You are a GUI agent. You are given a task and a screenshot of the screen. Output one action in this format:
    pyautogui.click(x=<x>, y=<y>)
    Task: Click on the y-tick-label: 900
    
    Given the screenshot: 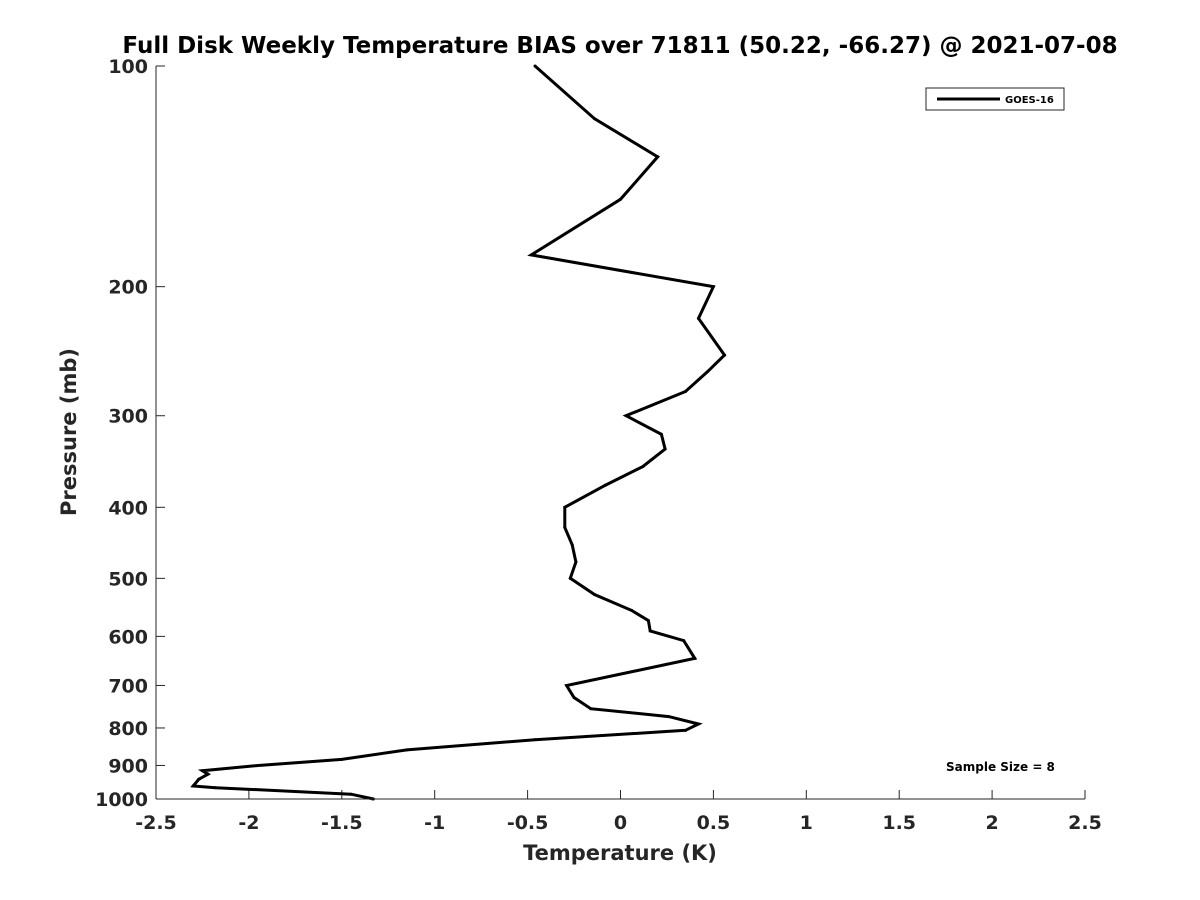 What is the action you would take?
    pyautogui.click(x=128, y=766)
    